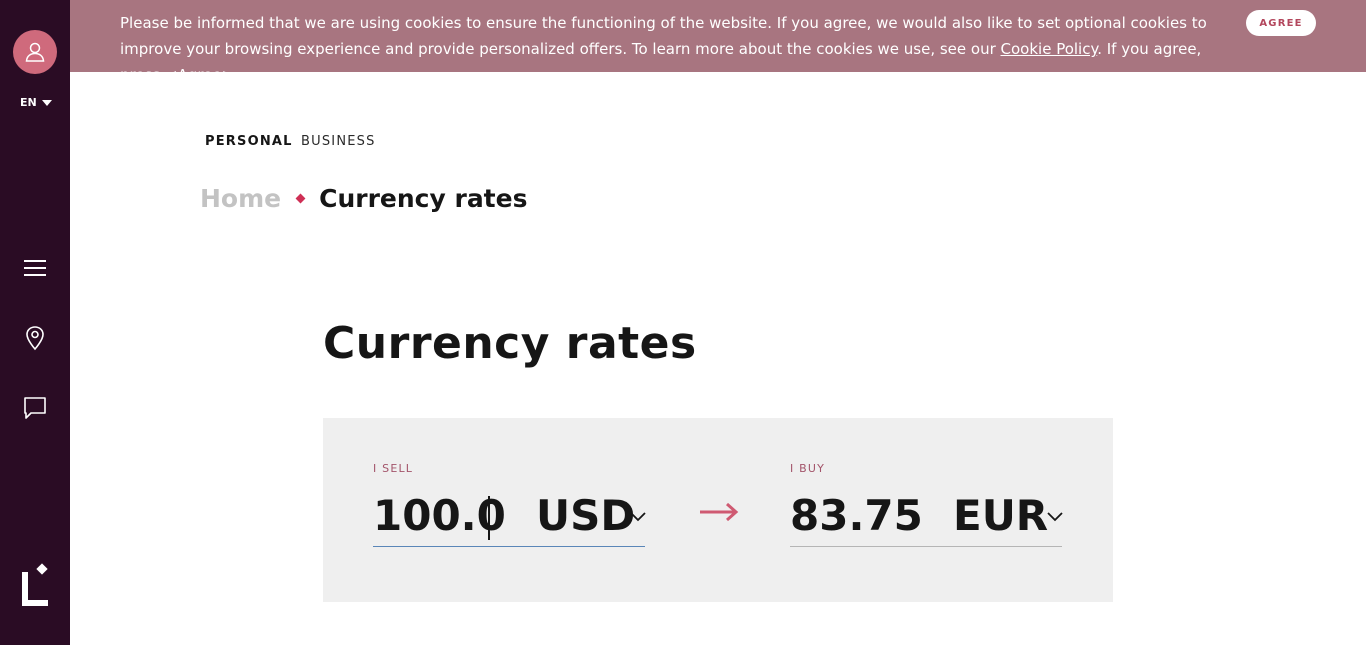 The width and height of the screenshot is (1366, 645). Describe the element at coordinates (35, 408) in the screenshot. I see `chat-icon` at that location.